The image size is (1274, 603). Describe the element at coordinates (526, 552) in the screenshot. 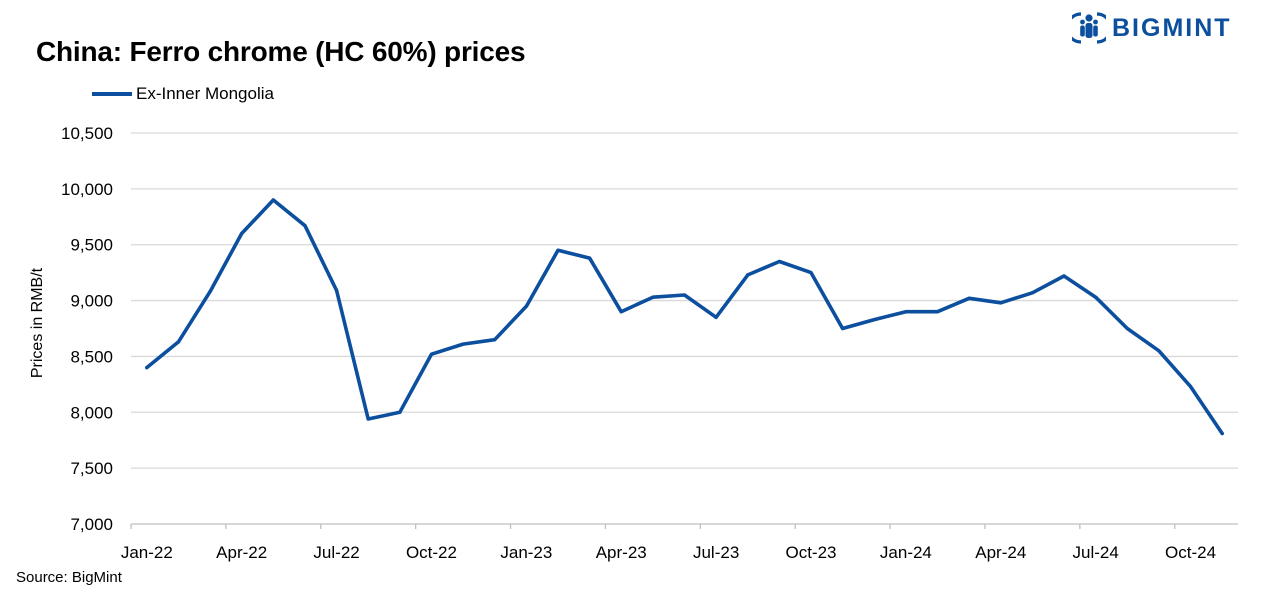

I see `x-tick-label: Jan-23` at that location.